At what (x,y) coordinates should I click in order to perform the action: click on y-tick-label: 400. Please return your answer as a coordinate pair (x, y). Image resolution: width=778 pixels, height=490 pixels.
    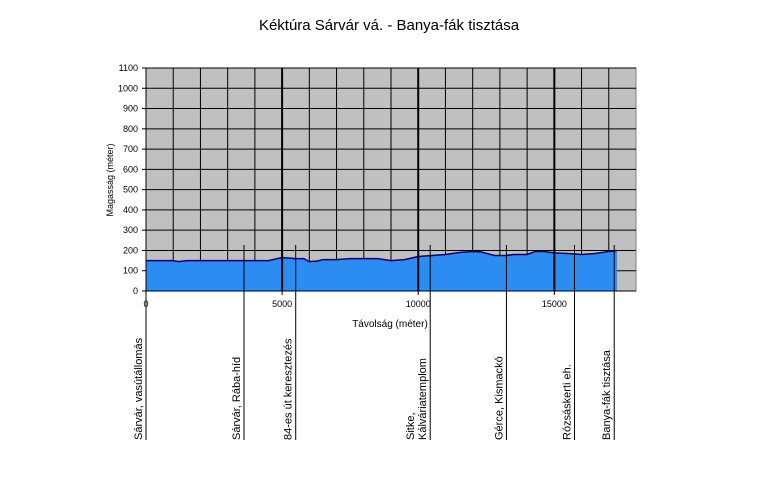
    Looking at the image, I should click on (130, 210).